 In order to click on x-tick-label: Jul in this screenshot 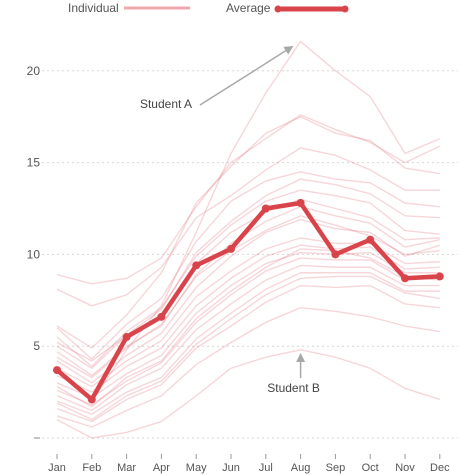, I will do `click(266, 468)`.